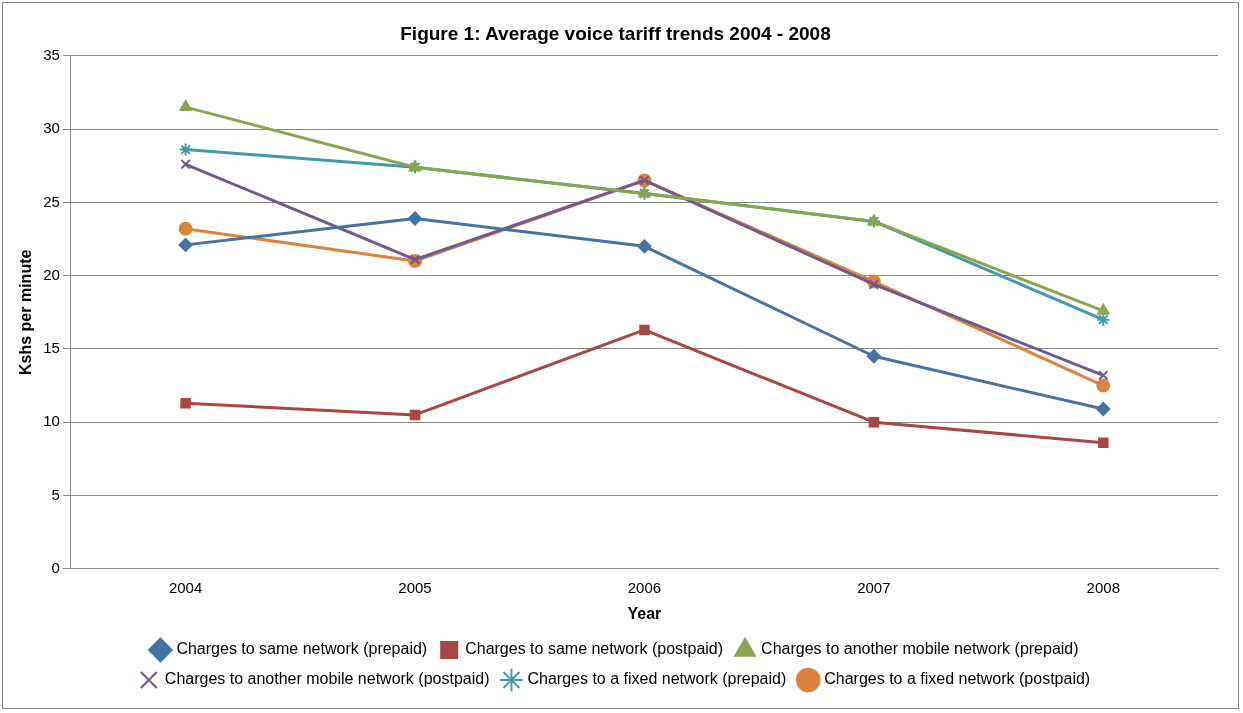  Describe the element at coordinates (51, 128) in the screenshot. I see `y-tick-label: 30` at that location.